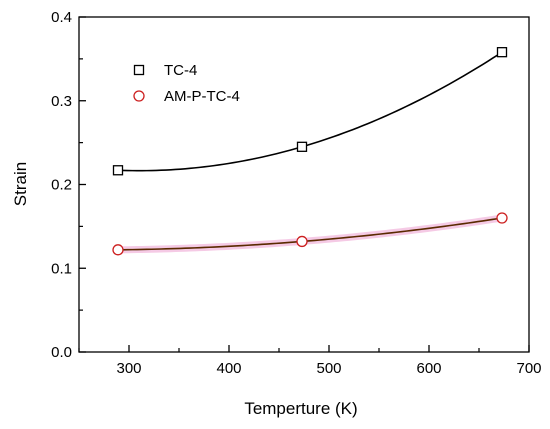 The height and width of the screenshot is (429, 550). I want to click on y-tick-label: 0.4, so click(61, 17).